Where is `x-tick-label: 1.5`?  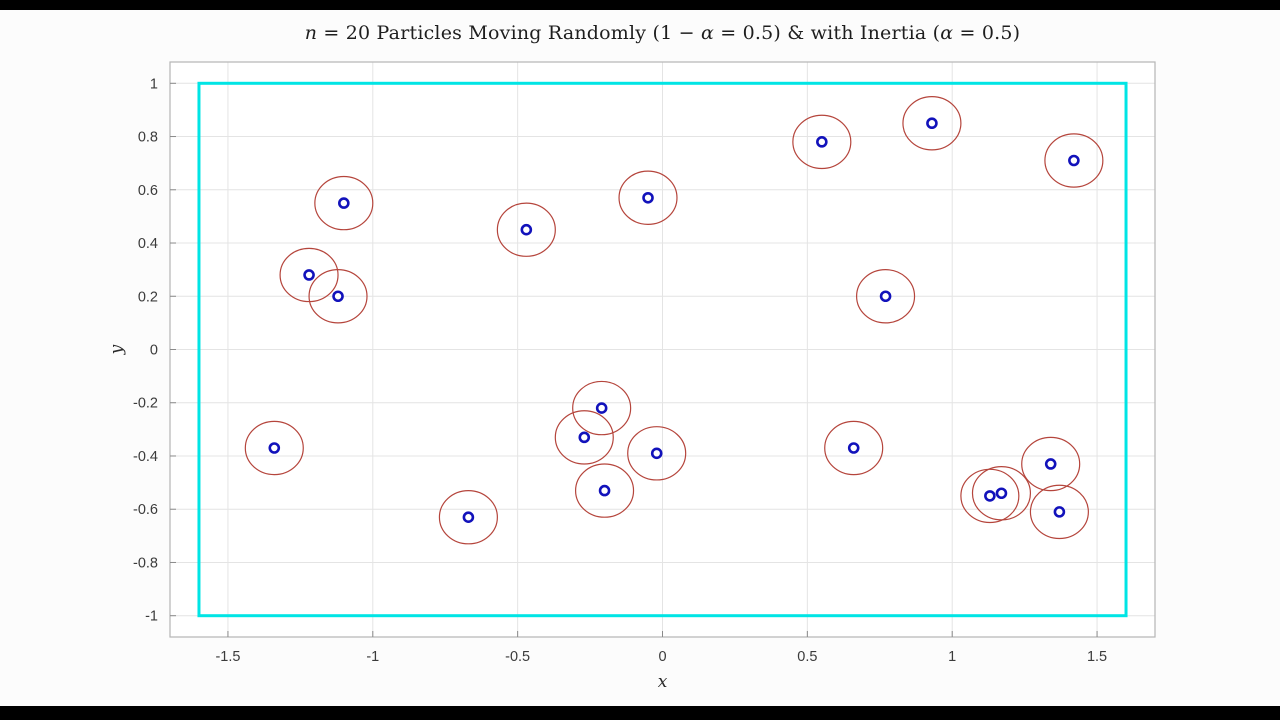
x-tick-label: 1.5 is located at coordinates (1097, 657).